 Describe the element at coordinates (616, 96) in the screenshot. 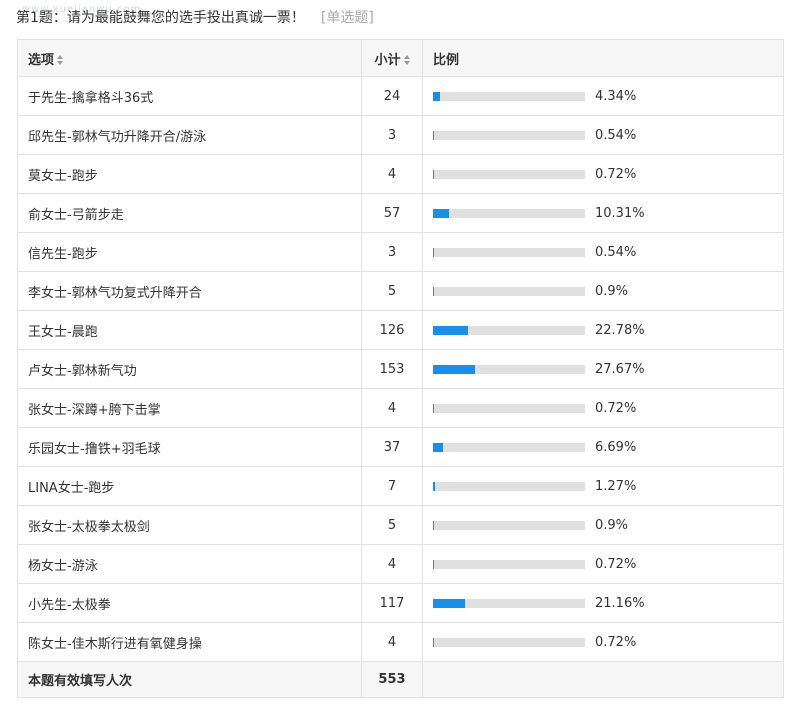

I see `percent-label: 4.34%` at that location.